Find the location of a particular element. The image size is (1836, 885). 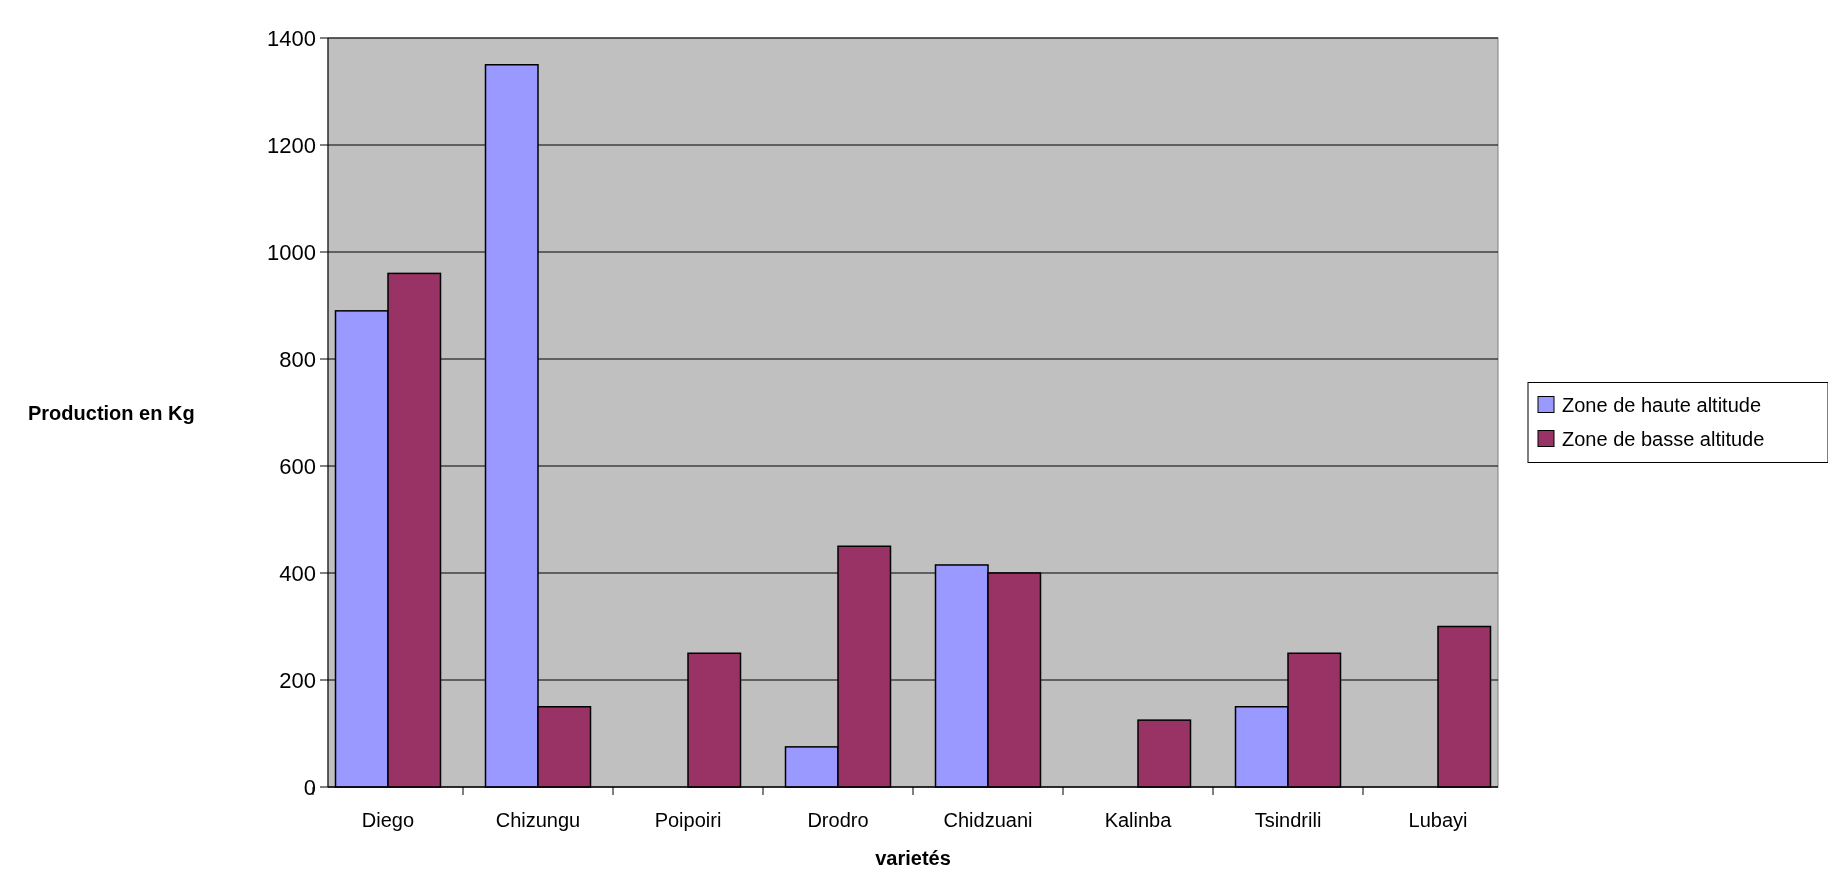

x-tick-label: Poipoiri is located at coordinates (688, 820).